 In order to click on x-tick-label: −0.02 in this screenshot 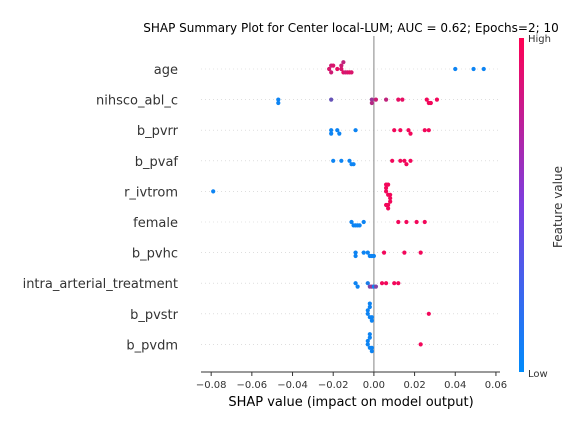, I will do `click(333, 385)`.